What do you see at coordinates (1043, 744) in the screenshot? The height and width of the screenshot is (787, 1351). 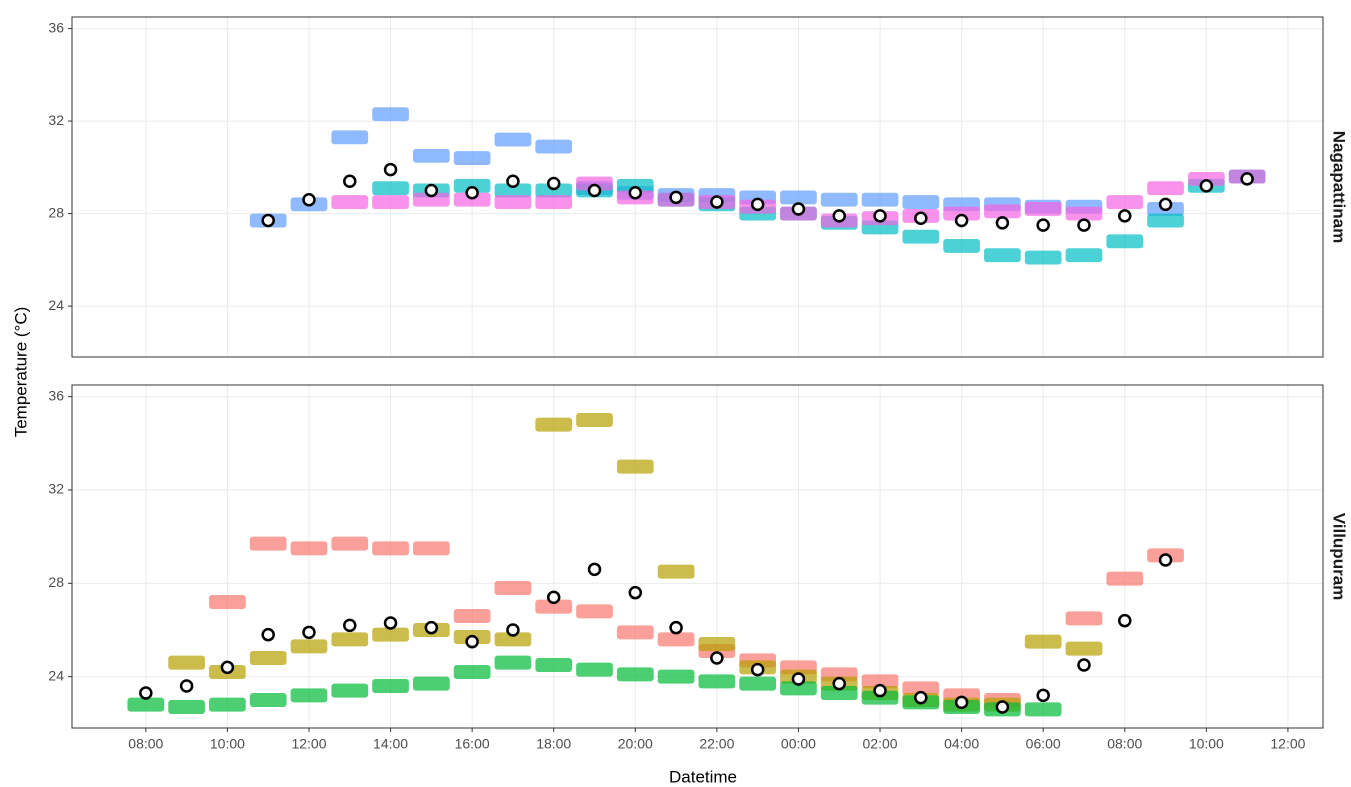 I see `x-tick-label: 06:00` at bounding box center [1043, 744].